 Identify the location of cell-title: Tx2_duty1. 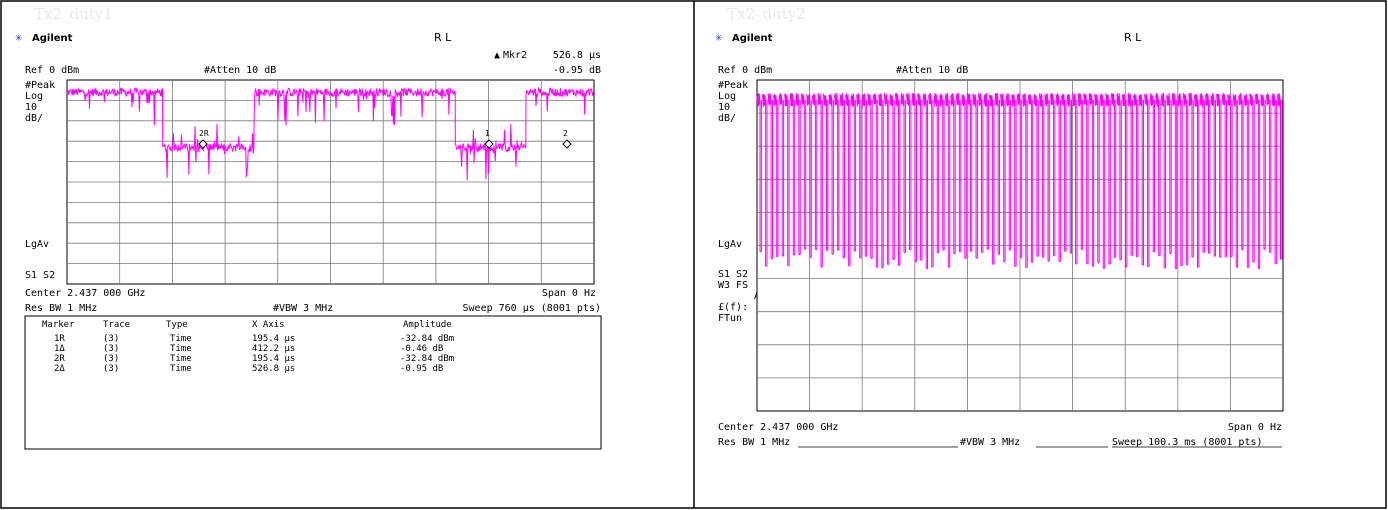
(73, 14).